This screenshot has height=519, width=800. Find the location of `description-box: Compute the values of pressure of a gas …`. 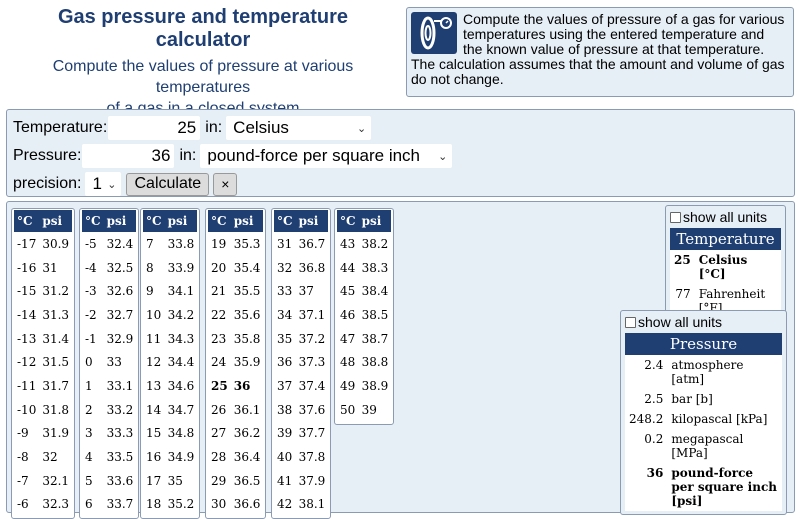

description-box: Compute the values of pressure of a gas … is located at coordinates (600, 52).